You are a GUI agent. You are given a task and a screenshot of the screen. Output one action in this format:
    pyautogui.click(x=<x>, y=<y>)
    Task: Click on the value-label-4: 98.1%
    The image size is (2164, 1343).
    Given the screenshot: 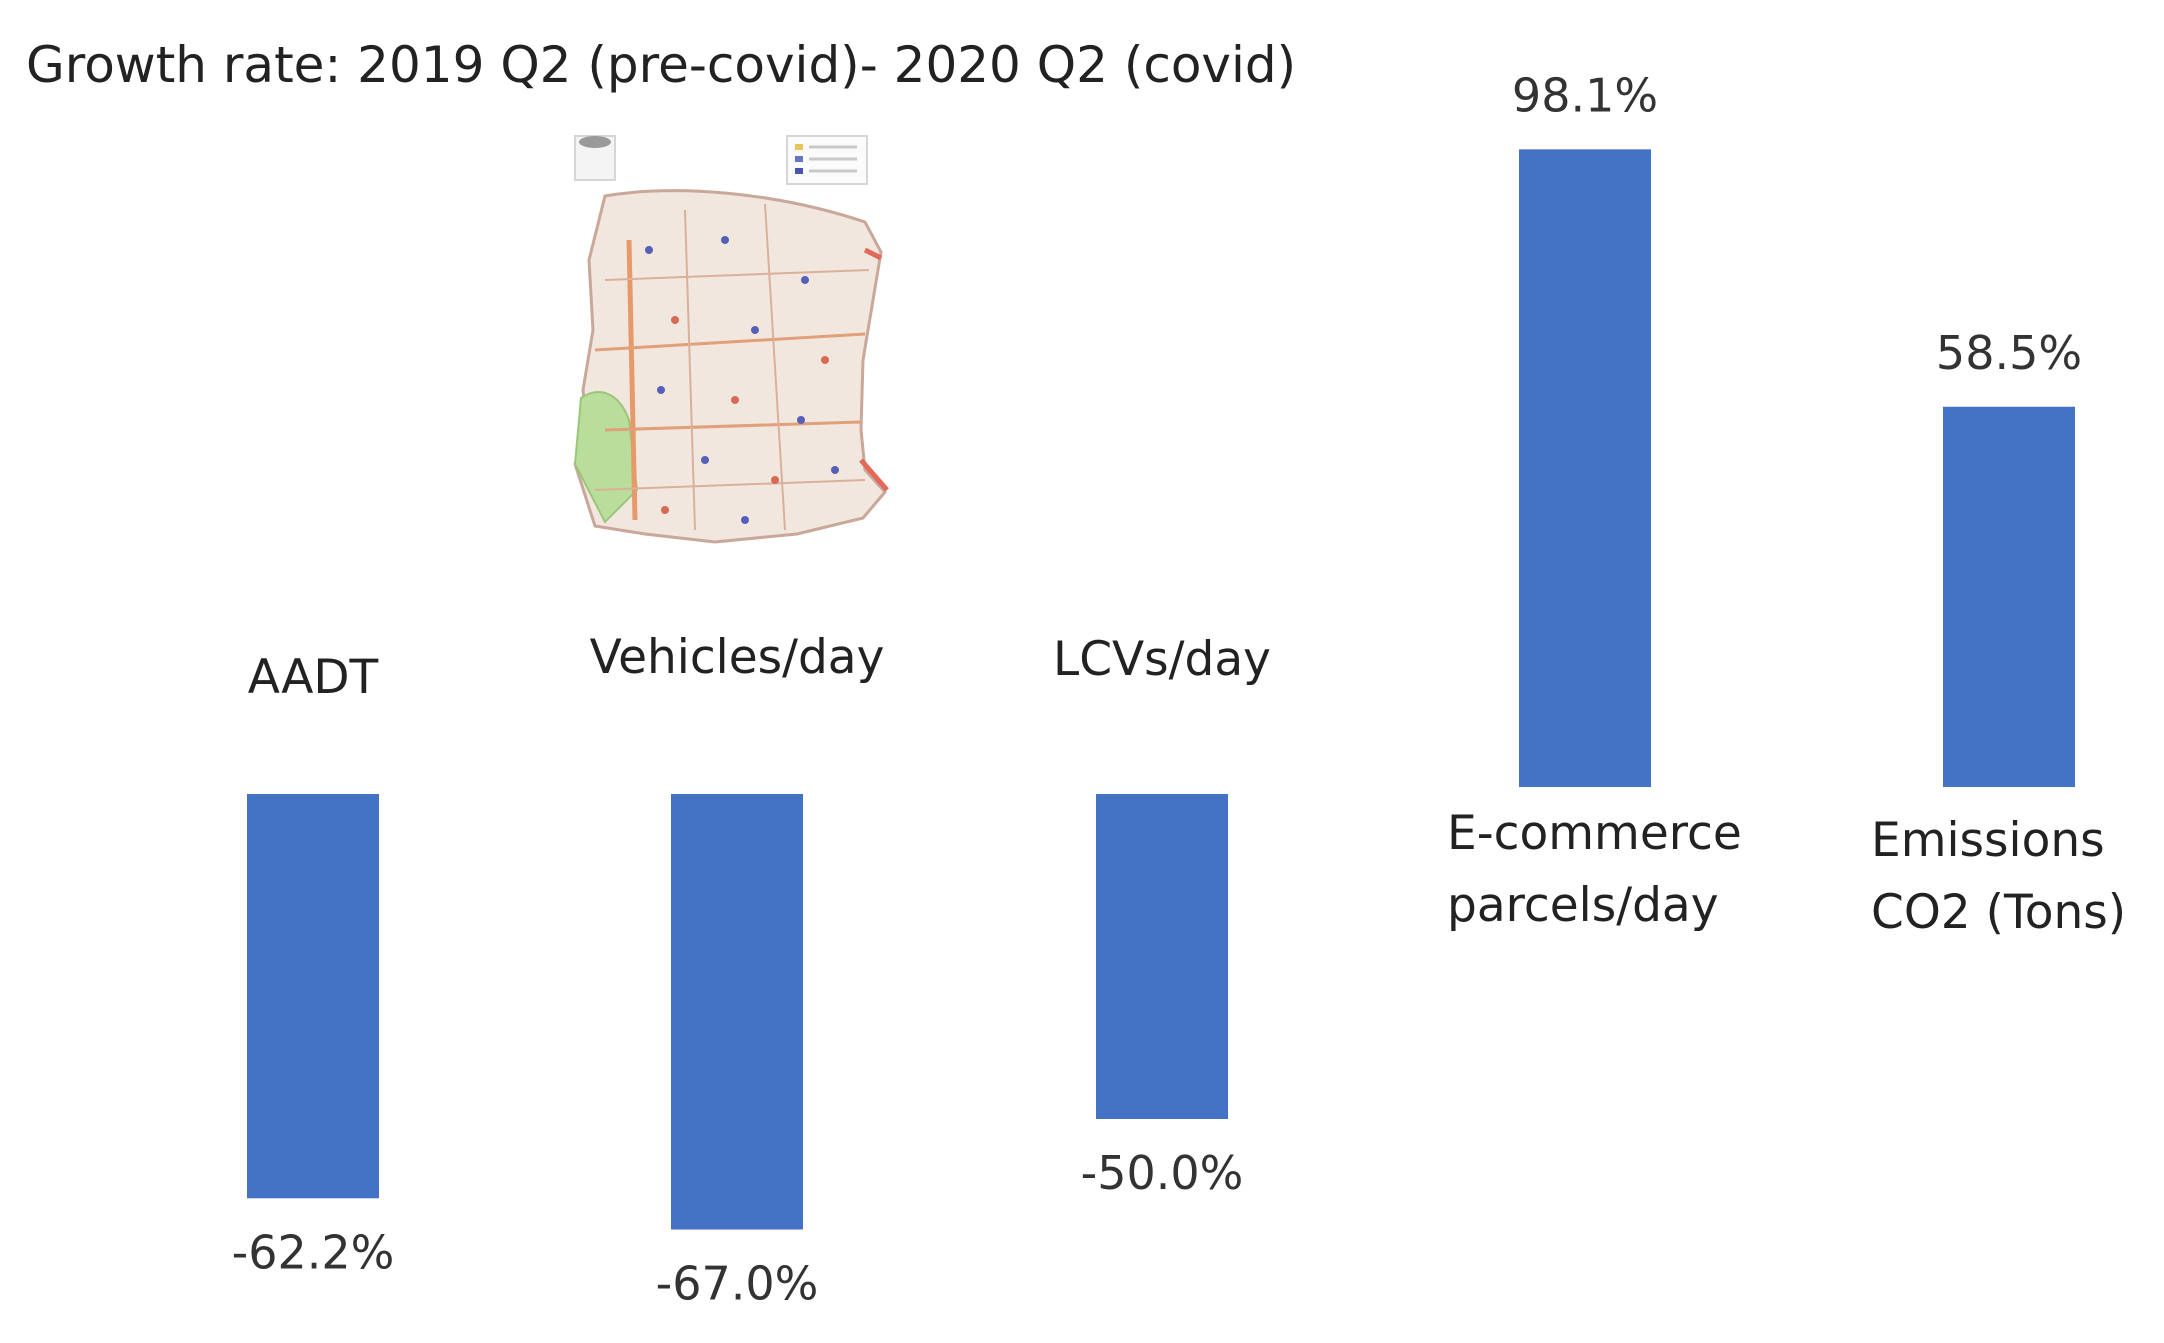 What is the action you would take?
    pyautogui.click(x=1585, y=95)
    